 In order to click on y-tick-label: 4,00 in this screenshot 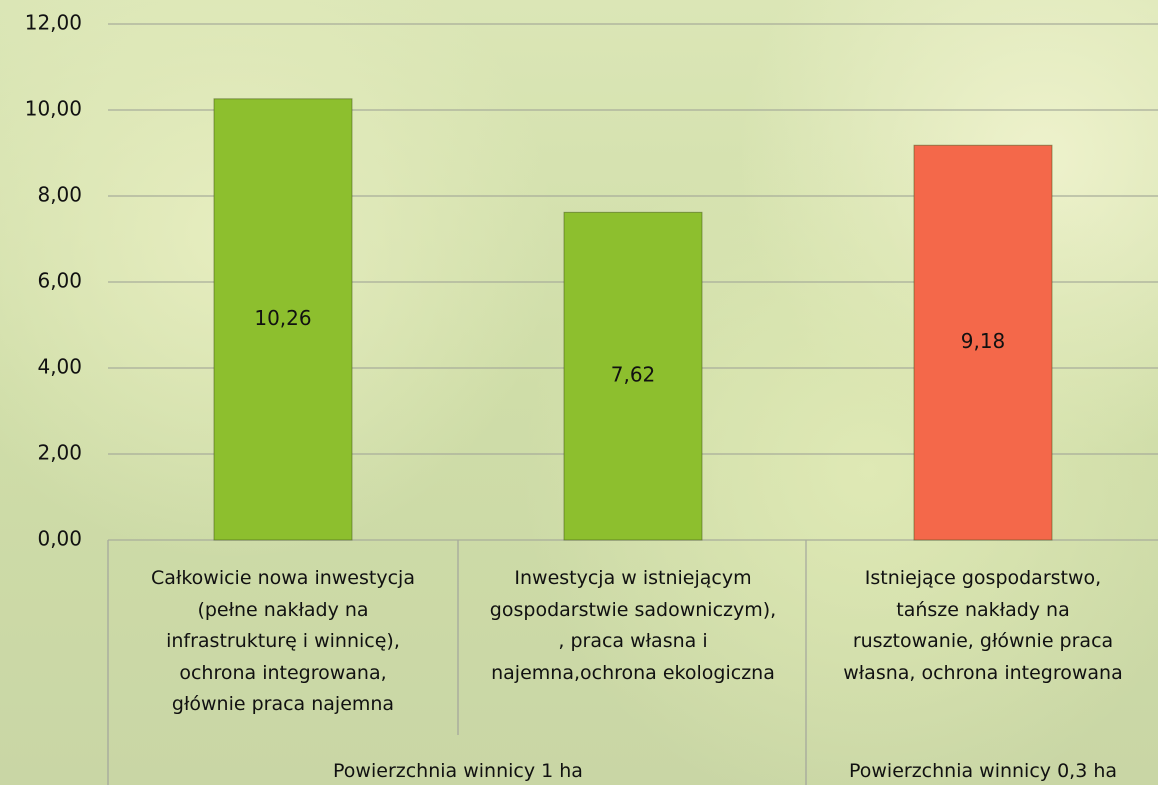, I will do `click(59, 367)`.